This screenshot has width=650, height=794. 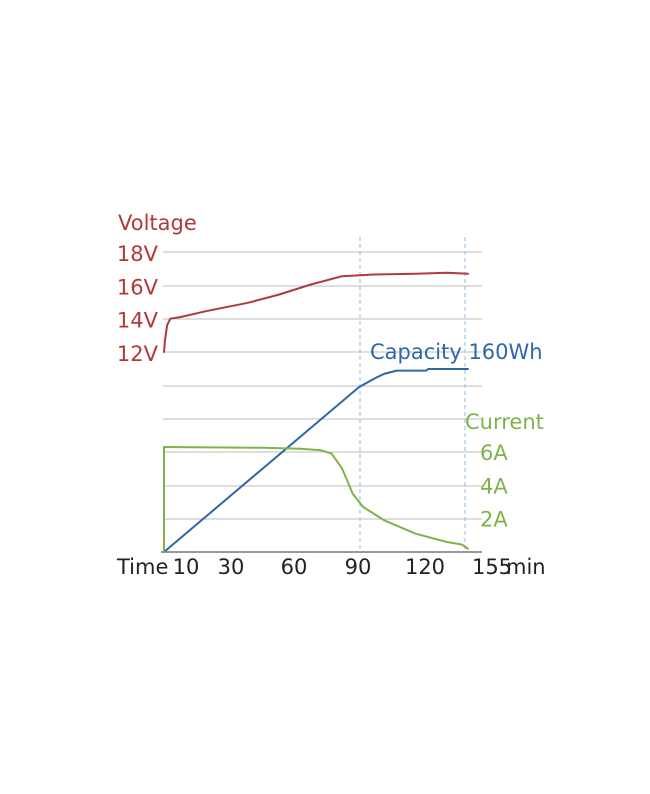 I want to click on voltage-tick-label: 16V, so click(x=138, y=287).